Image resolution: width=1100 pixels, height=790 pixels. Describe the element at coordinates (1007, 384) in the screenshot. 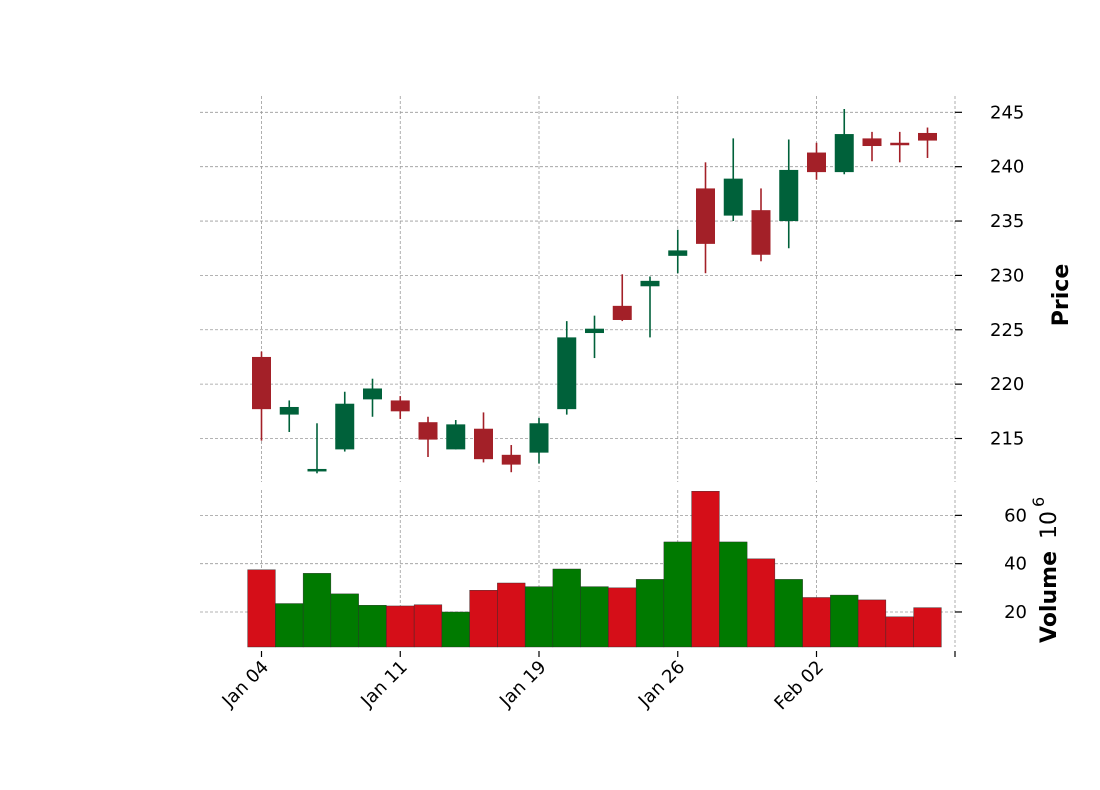

I see `price-tick-label: 220` at that location.